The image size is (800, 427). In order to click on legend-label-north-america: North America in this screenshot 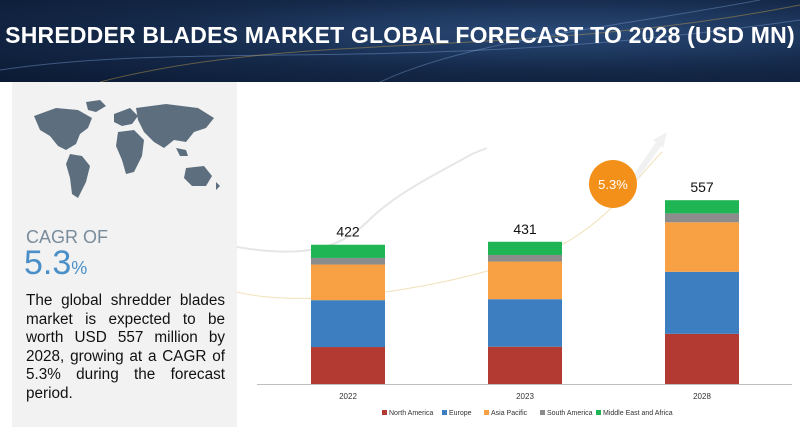, I will do `click(411, 413)`.